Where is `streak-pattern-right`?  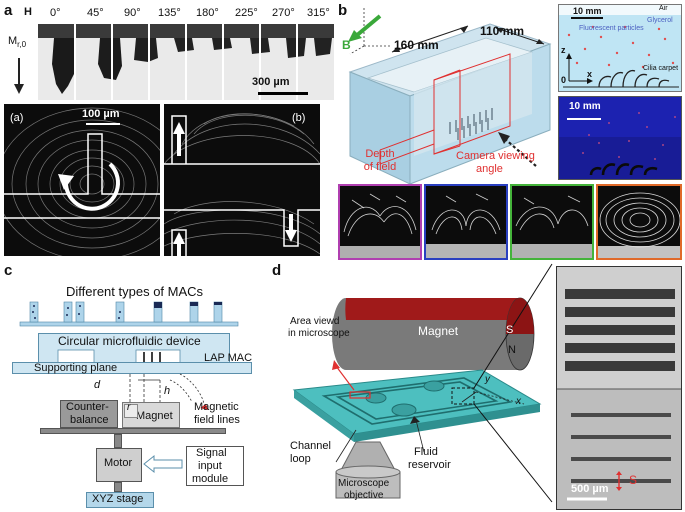
streak-pattern-right is located at coordinates (242, 184).